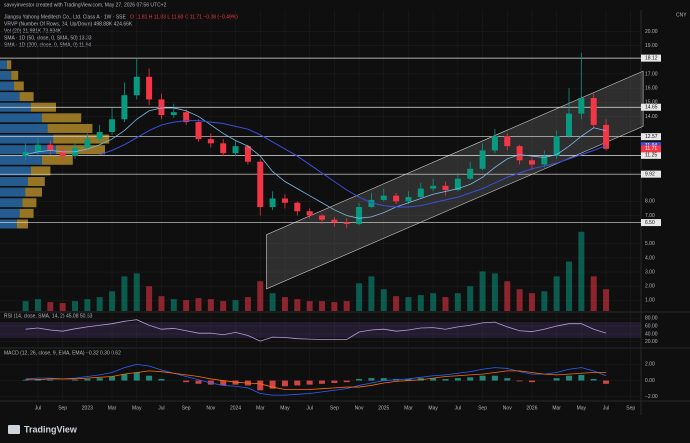 The image size is (690, 443). I want to click on y-tick-label: 0.00, so click(650, 381).